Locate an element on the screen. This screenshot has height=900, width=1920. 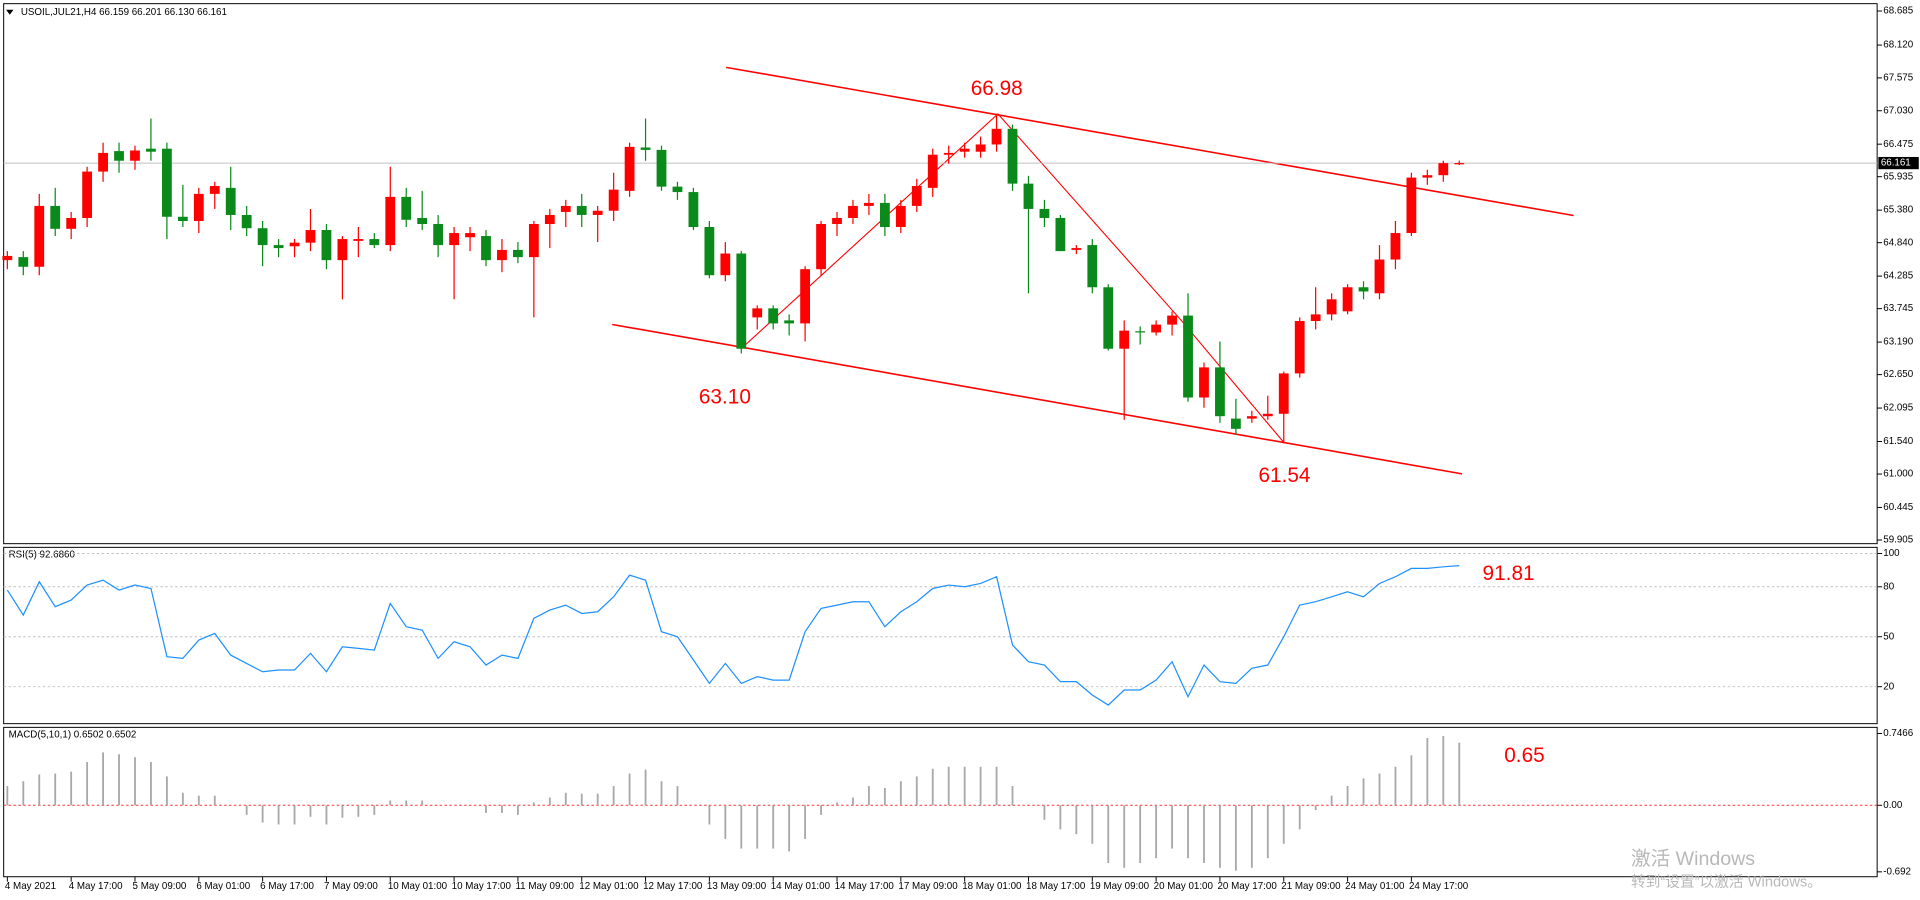
x-tick-label: 14 May 17:00 is located at coordinates (865, 886).